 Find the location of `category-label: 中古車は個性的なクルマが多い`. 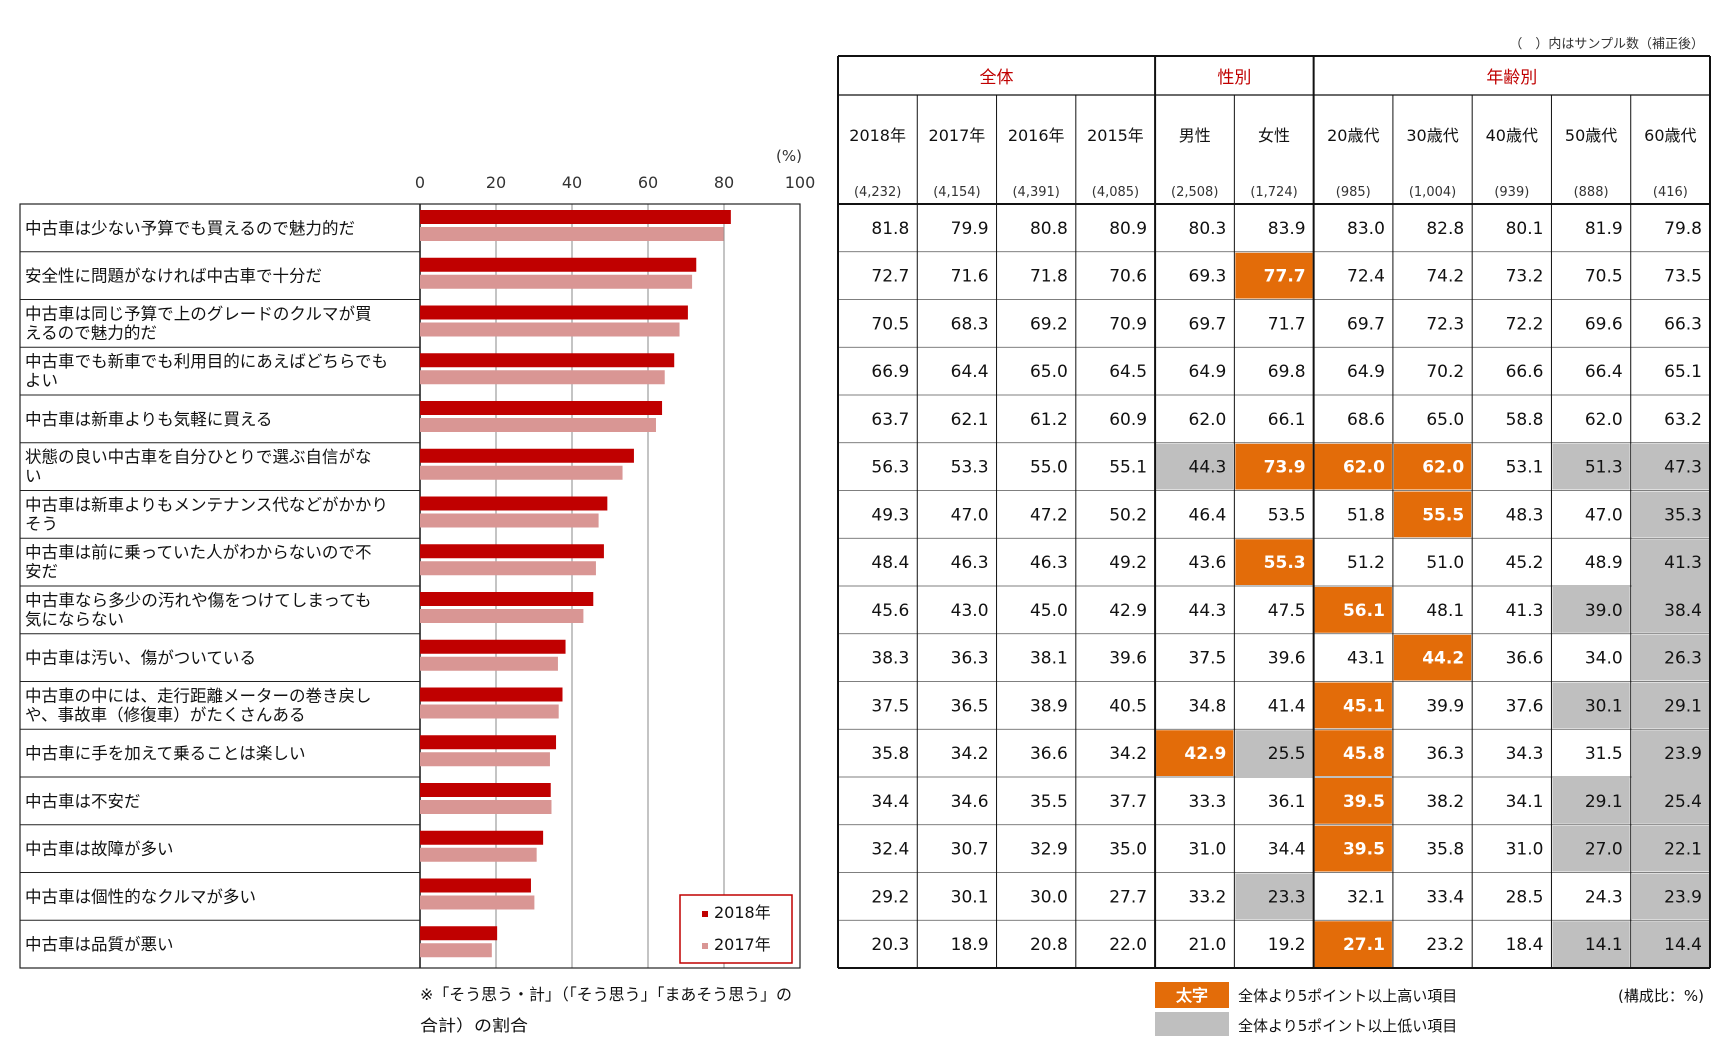

category-label: 中古車は個性的なクルマが多い is located at coordinates (140, 896).